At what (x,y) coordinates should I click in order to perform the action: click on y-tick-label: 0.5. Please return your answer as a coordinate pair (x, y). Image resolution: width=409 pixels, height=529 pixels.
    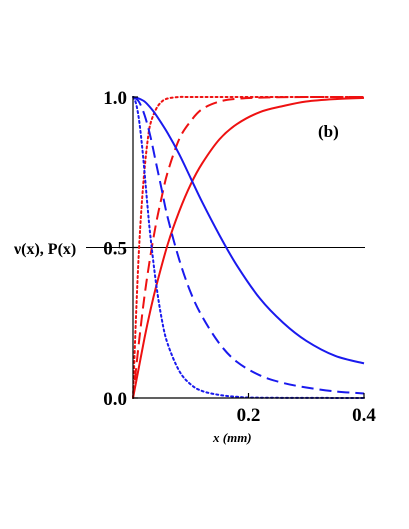
    Looking at the image, I should click on (115, 249).